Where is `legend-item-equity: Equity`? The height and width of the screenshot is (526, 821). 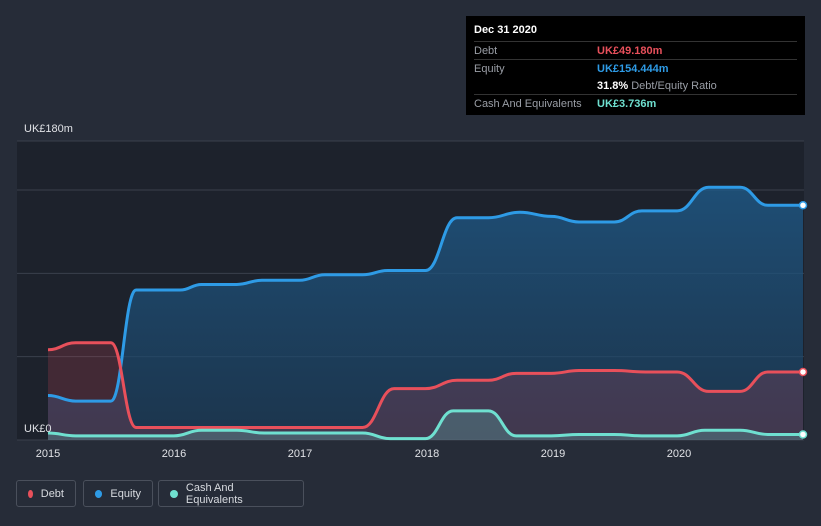 legend-item-equity: Equity is located at coordinates (118, 493).